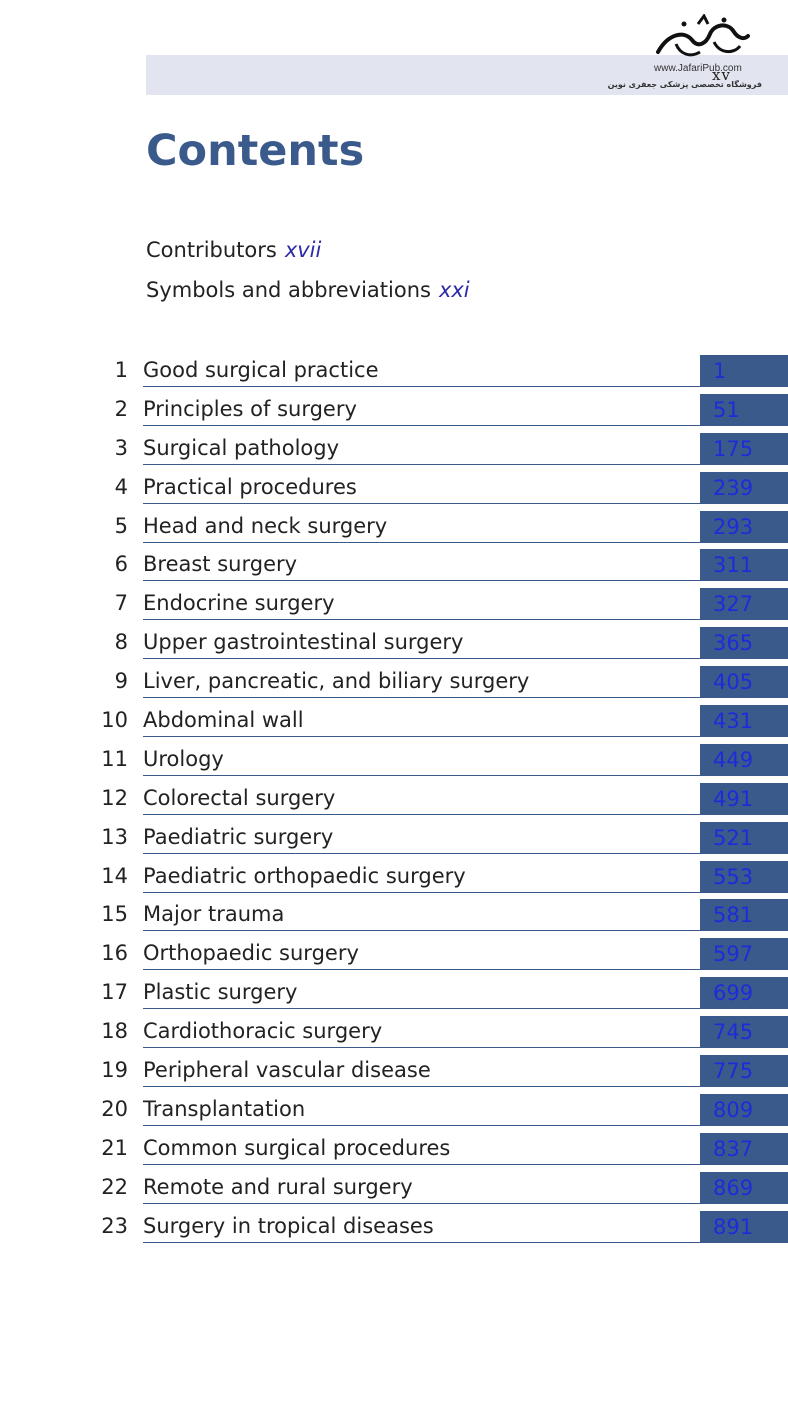 This screenshot has width=788, height=1418. What do you see at coordinates (394, 918) in the screenshot?
I see `chapter-row: 15 Major trauma 581` at bounding box center [394, 918].